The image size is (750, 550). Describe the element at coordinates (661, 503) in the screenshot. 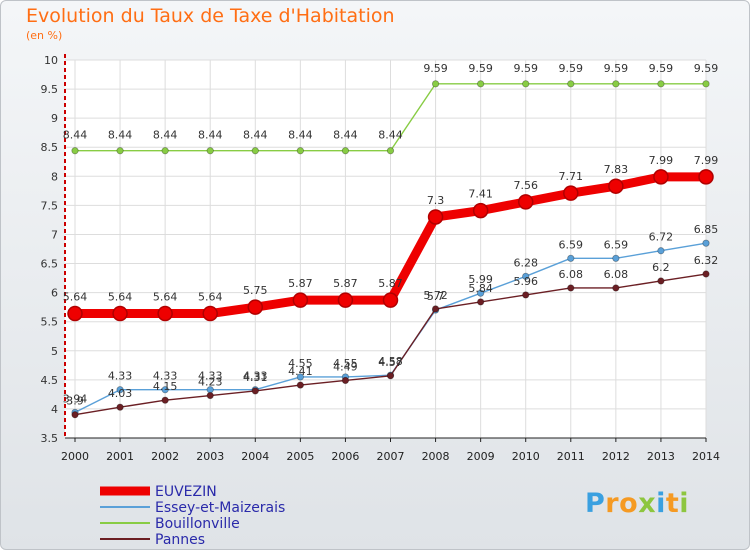

I see `logo-letter: i` at that location.